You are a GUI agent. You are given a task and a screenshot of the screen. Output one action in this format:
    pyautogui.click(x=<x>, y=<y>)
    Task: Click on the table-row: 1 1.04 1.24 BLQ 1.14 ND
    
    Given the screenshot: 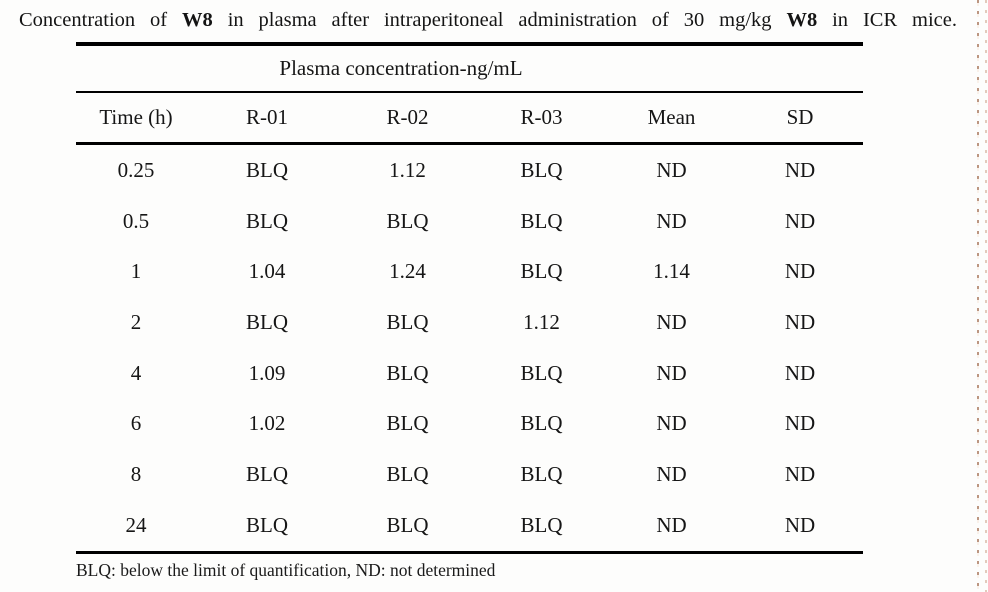 What is the action you would take?
    pyautogui.click(x=469, y=271)
    